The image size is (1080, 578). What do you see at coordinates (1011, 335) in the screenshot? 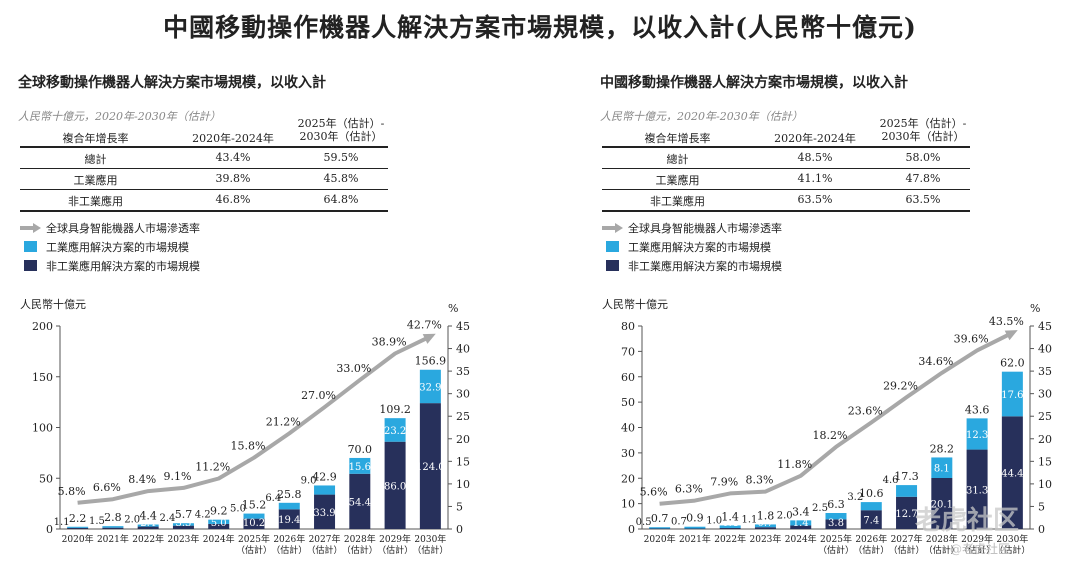
I see `penetration-line-arrow` at bounding box center [1011, 335].